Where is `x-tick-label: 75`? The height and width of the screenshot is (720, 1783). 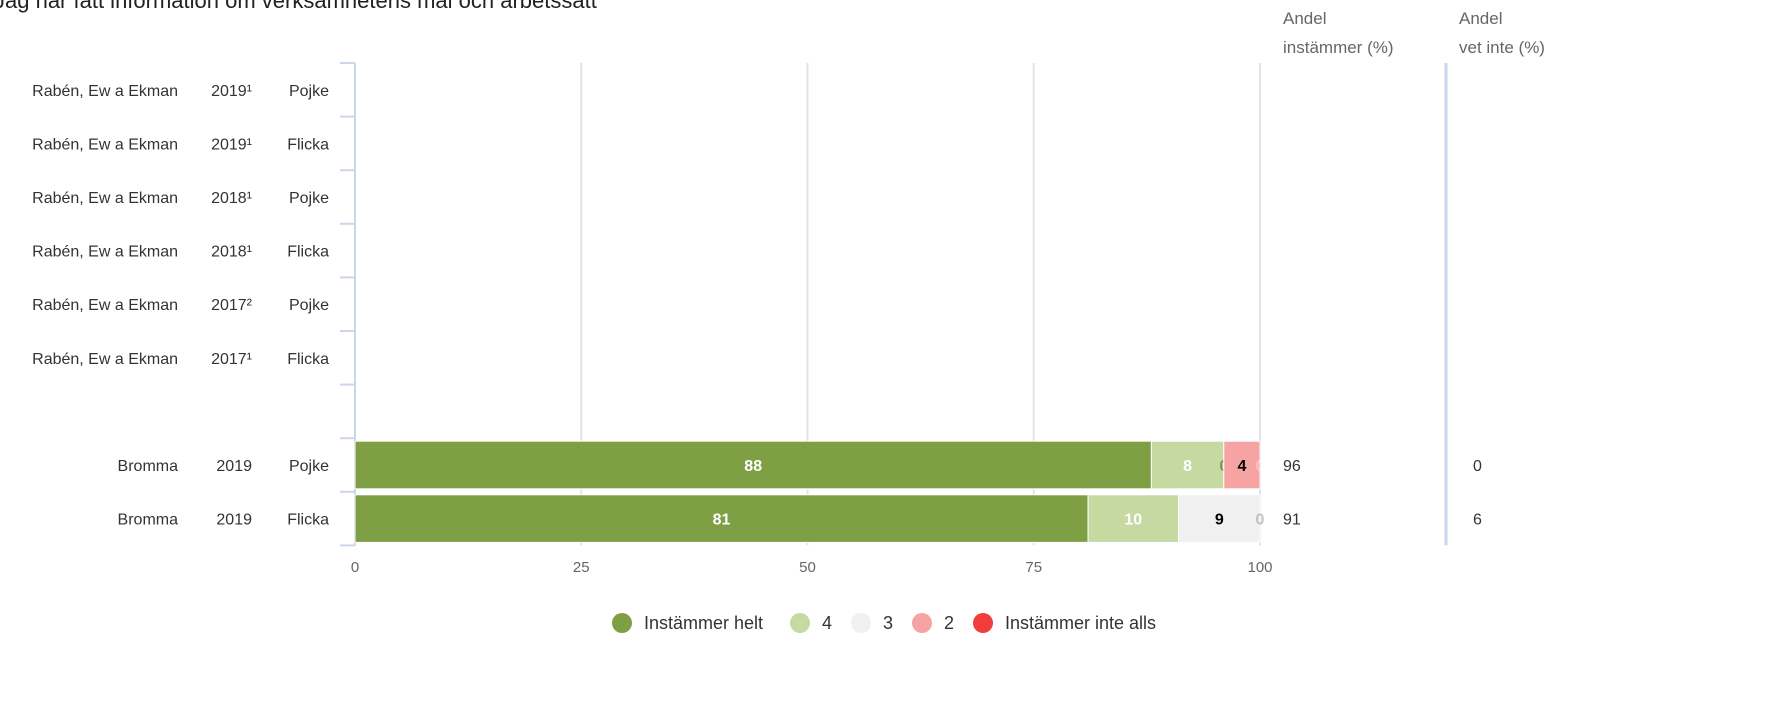
x-tick-label: 75 is located at coordinates (1033, 567).